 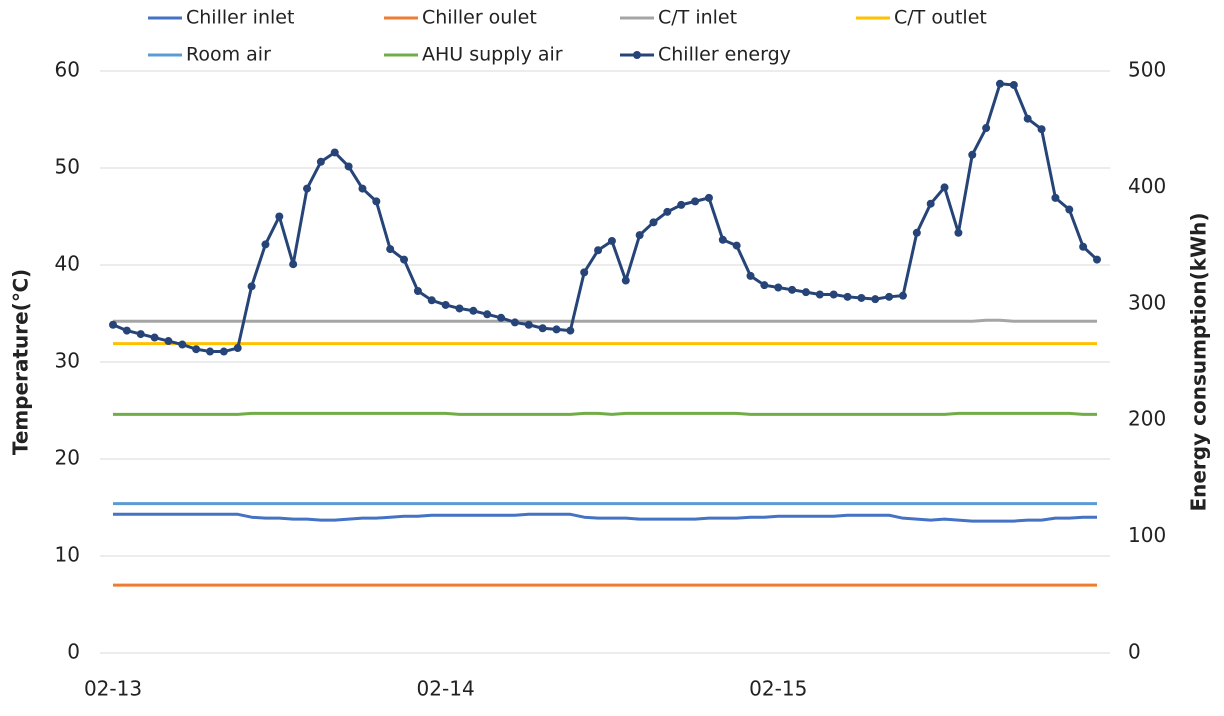 What do you see at coordinates (73, 652) in the screenshot?
I see `y-tick-label: 0` at bounding box center [73, 652].